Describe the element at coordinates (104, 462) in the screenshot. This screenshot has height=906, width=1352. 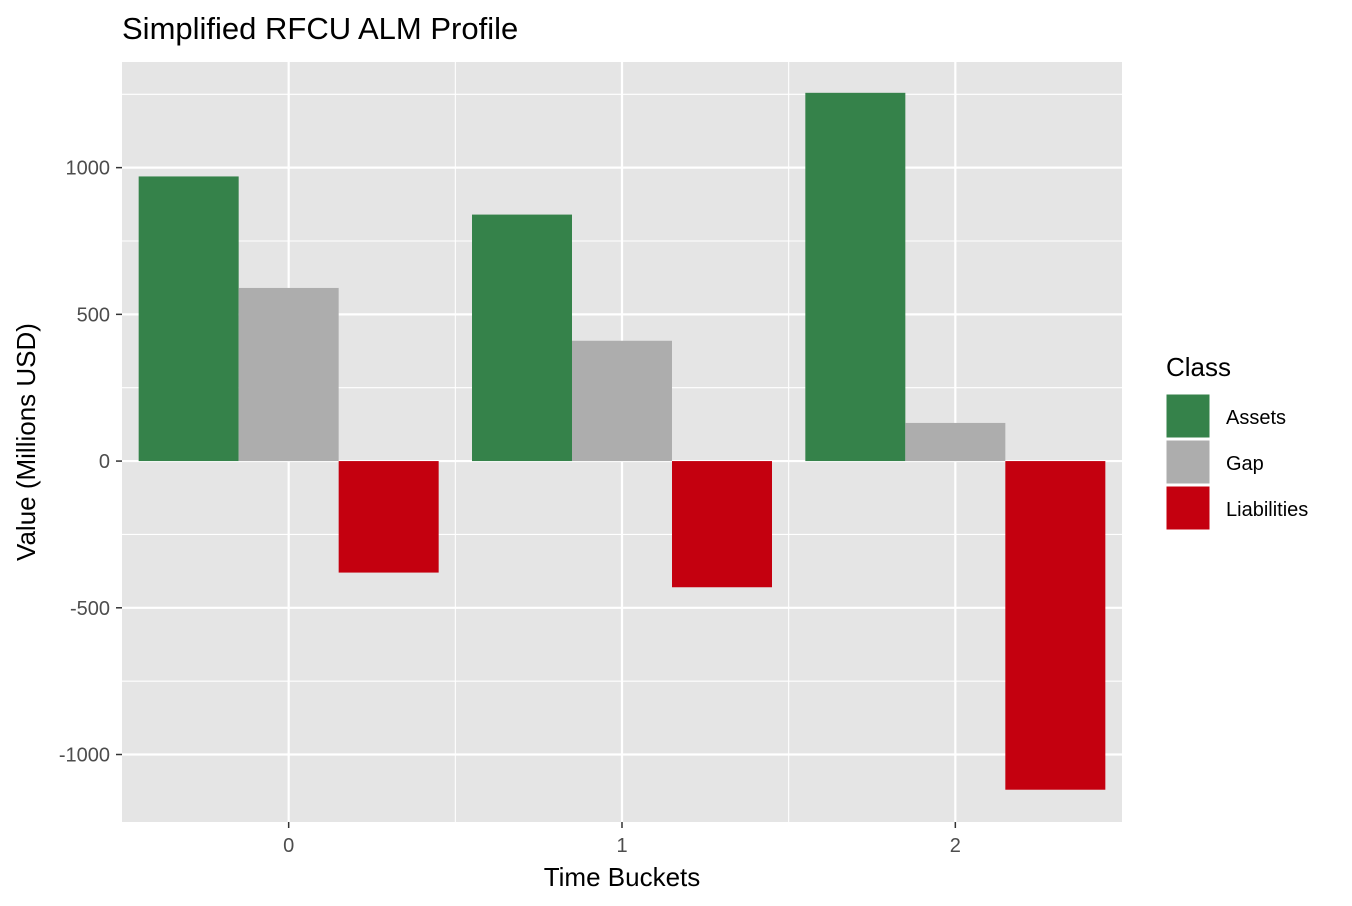
I see `y-tick-label: 0` at that location.